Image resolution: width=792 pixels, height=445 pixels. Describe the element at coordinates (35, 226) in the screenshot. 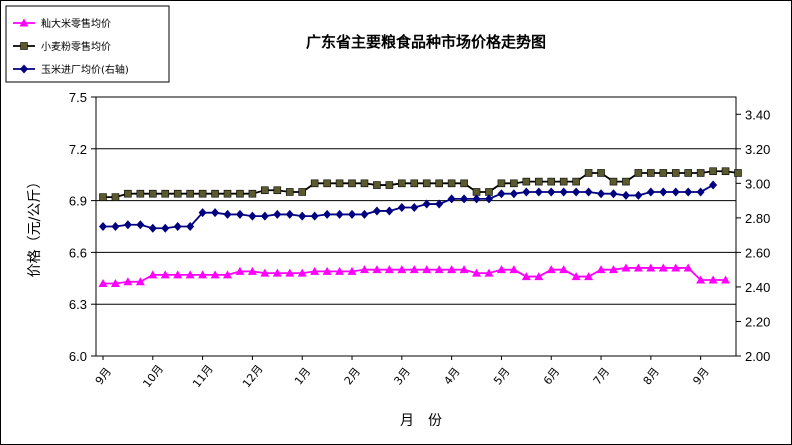

I see `y-axis-title: 价格（元/公斤）` at that location.